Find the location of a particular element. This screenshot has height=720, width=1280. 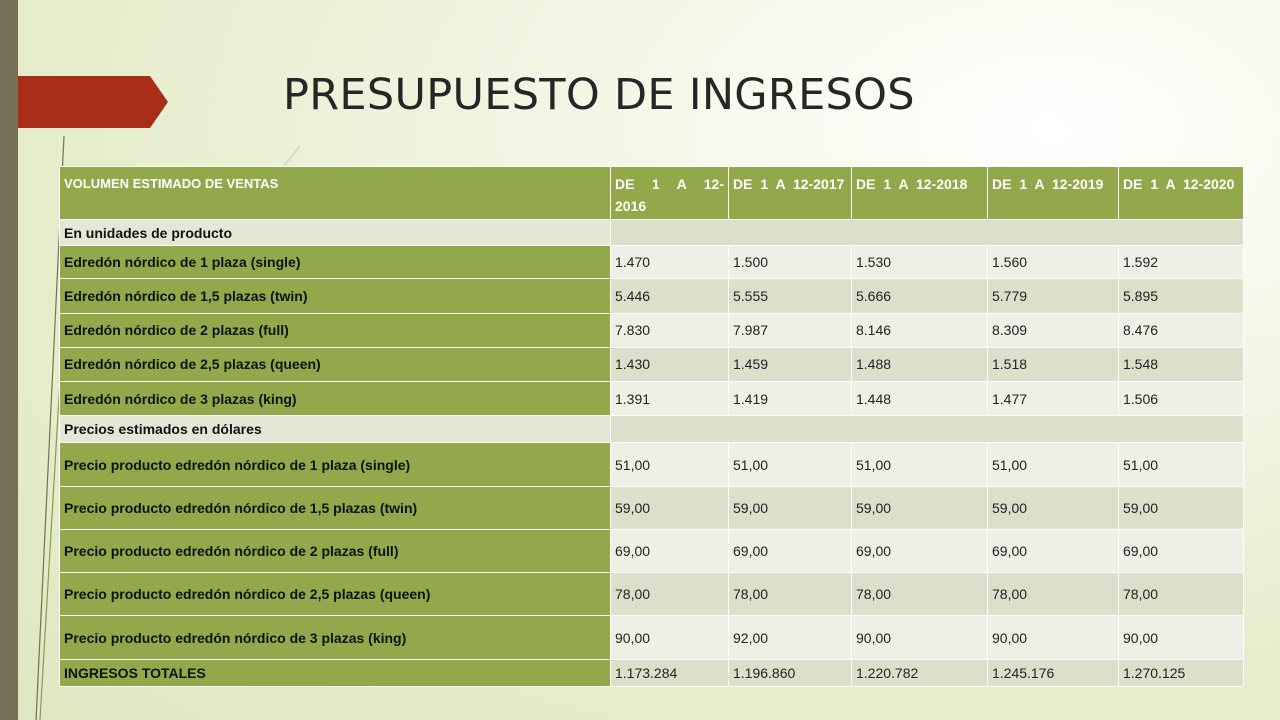

cell-value: 8.309 is located at coordinates (1053, 330).